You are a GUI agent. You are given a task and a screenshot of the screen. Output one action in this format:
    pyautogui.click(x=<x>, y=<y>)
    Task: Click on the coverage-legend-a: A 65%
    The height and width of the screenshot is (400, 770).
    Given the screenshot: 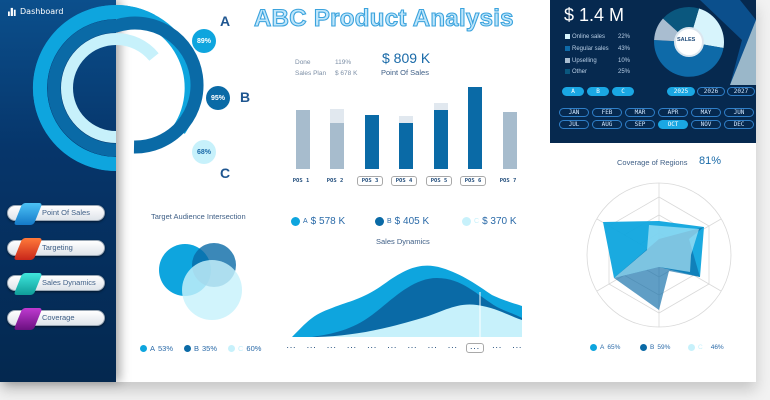 What is the action you would take?
    pyautogui.click(x=605, y=347)
    